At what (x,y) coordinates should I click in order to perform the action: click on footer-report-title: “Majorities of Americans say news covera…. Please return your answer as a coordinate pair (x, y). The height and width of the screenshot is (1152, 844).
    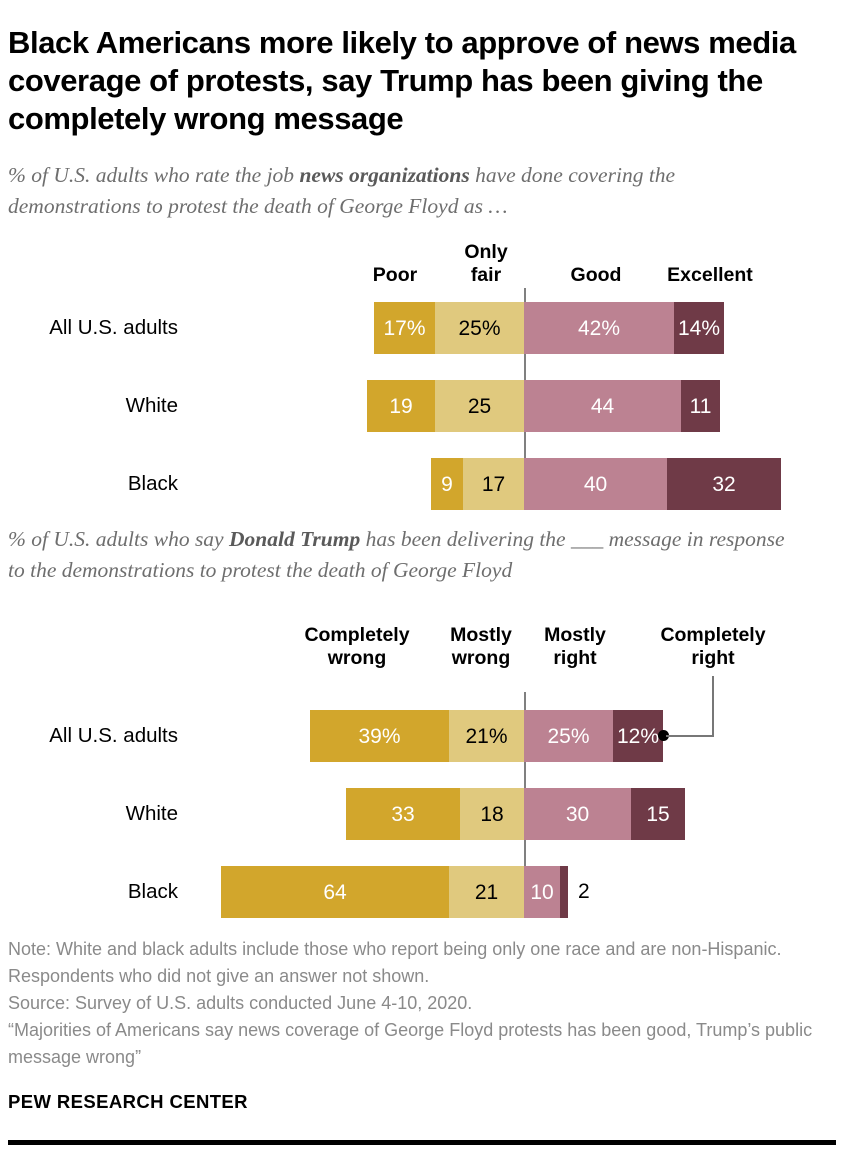
    Looking at the image, I should click on (410, 1043).